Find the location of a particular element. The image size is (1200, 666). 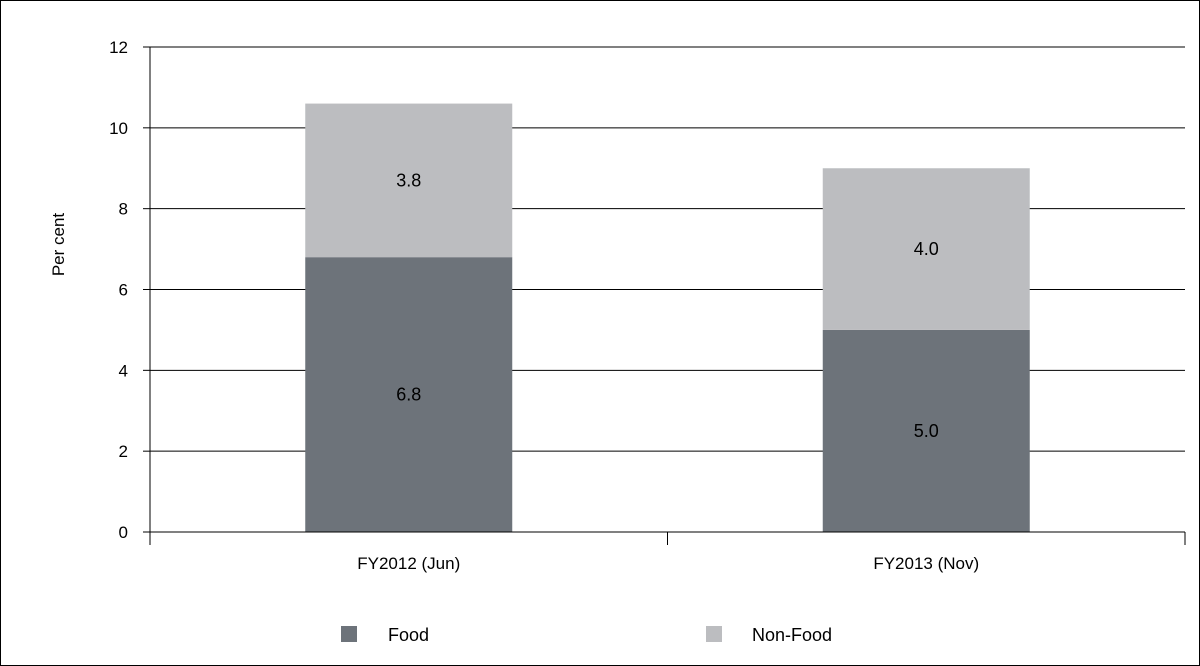

legend-label: Food is located at coordinates (408, 635).